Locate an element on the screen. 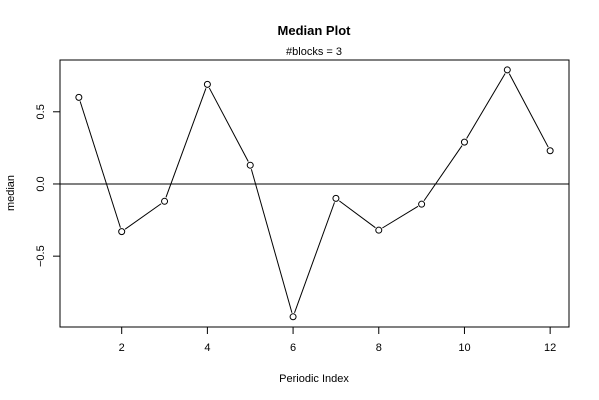 This screenshot has height=400, width=599. x-tick-label: 12 is located at coordinates (550, 348).